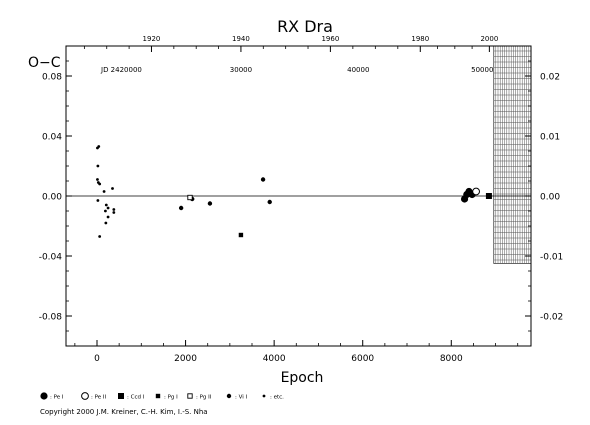 The width and height of the screenshot is (590, 425). I want to click on x-tick-label: 4000, so click(274, 359).